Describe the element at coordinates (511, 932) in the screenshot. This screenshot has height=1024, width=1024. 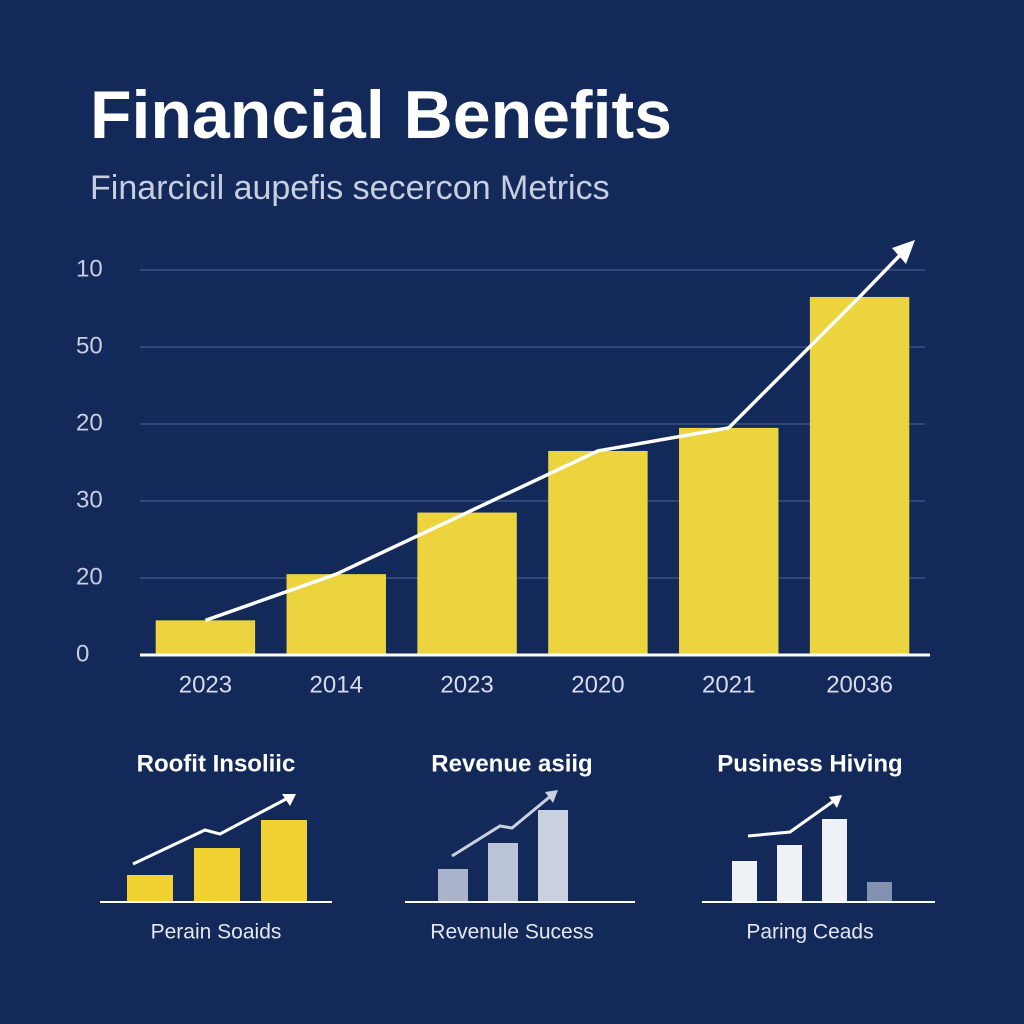
I see `mini-caption: Revenule Sucess` at that location.